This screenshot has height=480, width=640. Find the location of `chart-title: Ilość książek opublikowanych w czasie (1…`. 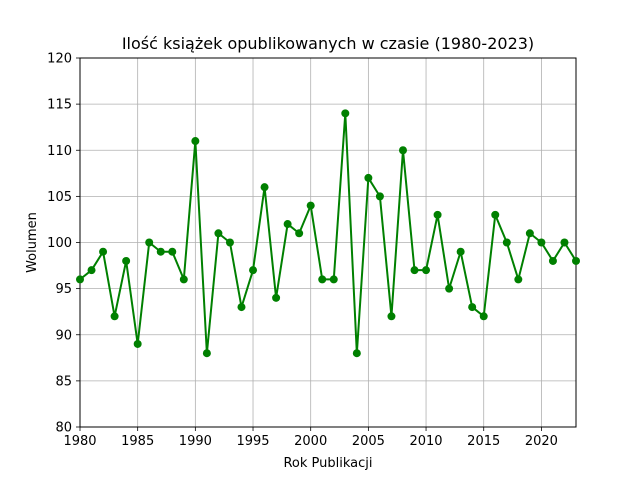

chart-title: Ilość książek opublikowanych w czasie (1… is located at coordinates (328, 43).